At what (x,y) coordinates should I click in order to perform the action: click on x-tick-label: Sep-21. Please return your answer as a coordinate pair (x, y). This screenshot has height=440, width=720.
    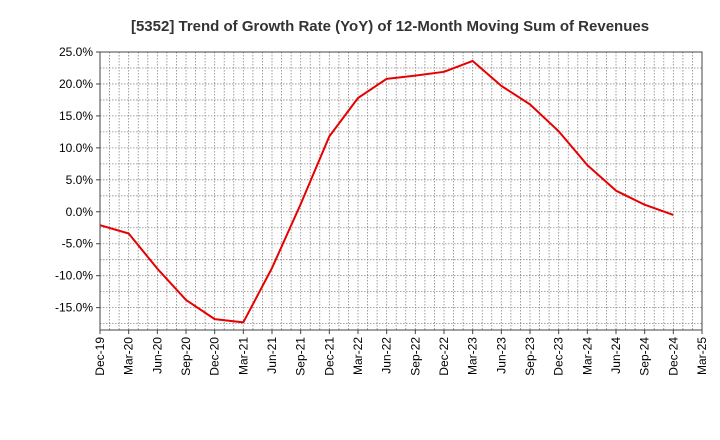
    Looking at the image, I should click on (301, 356).